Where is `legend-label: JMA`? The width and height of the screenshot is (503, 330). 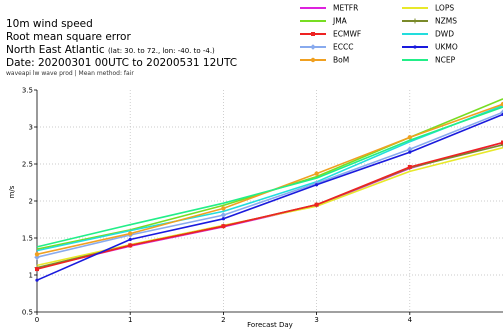 legend-label: JMA is located at coordinates (340, 21).